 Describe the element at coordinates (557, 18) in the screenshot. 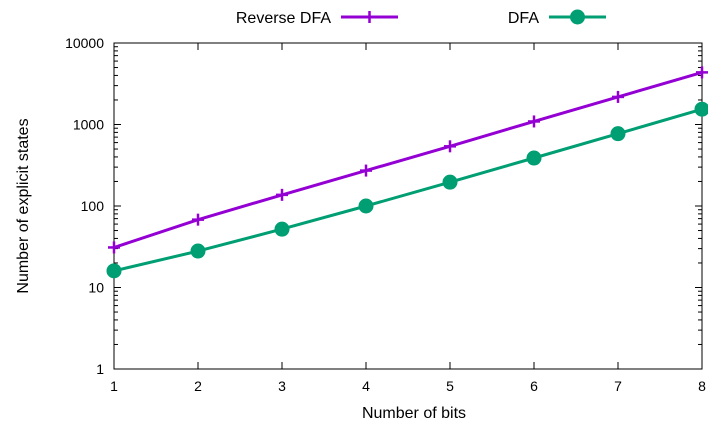

I see `legend-item-dfa: DFA` at that location.